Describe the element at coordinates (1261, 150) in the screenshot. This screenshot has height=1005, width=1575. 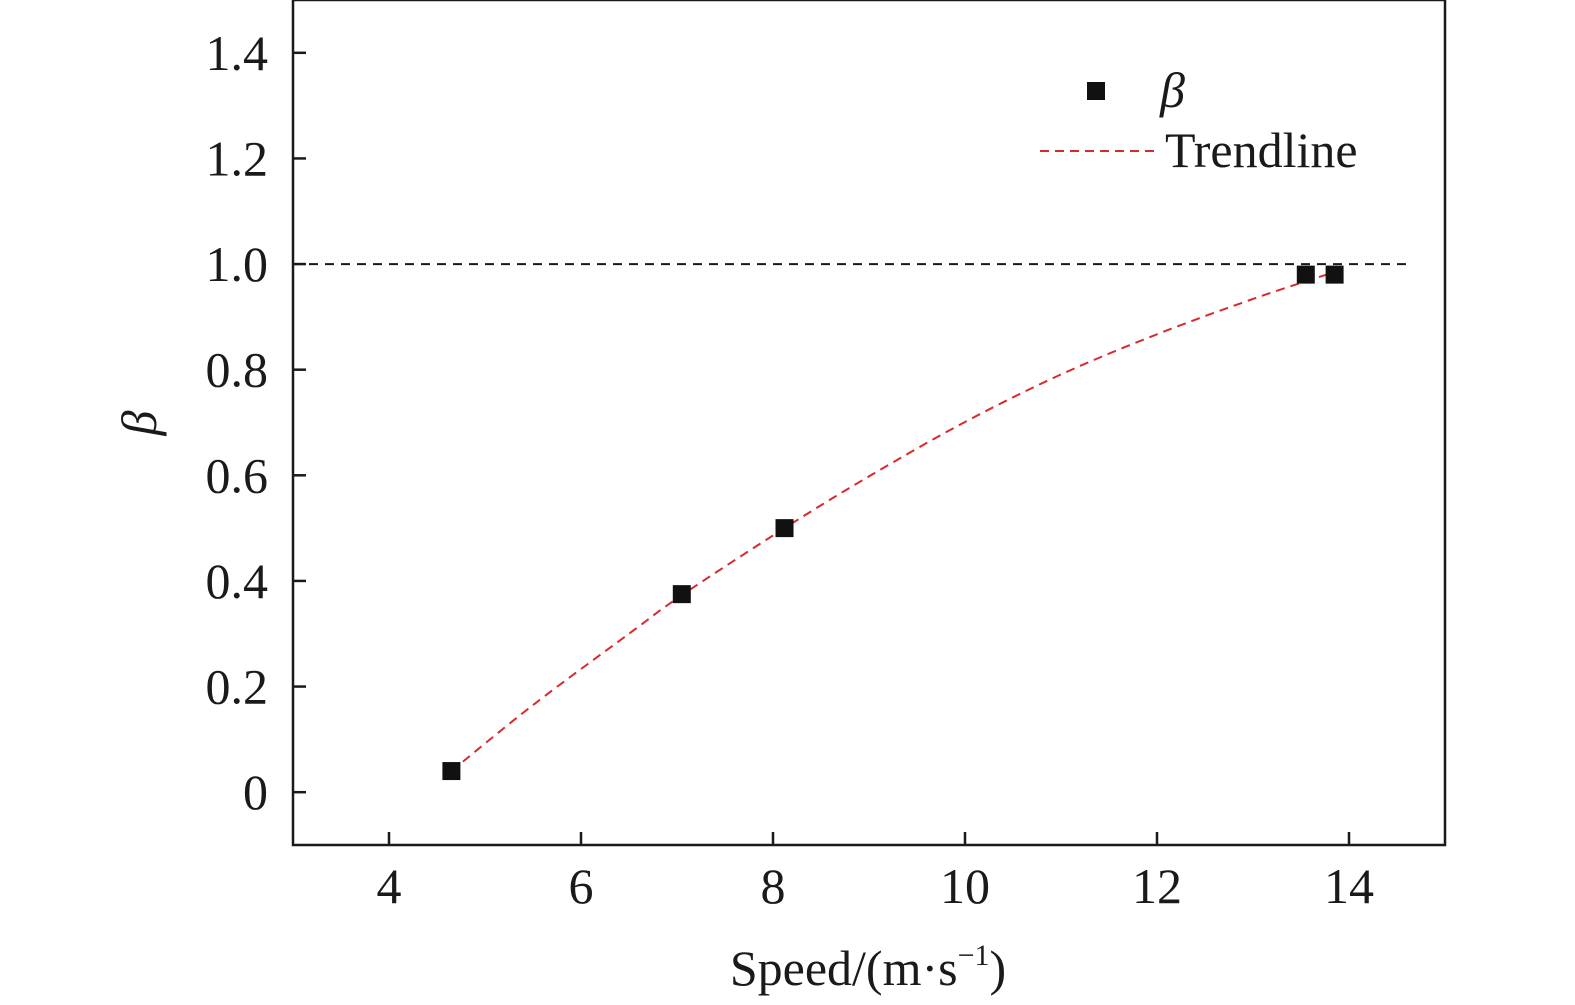
I see `legend-label-trendline: Trendline` at that location.